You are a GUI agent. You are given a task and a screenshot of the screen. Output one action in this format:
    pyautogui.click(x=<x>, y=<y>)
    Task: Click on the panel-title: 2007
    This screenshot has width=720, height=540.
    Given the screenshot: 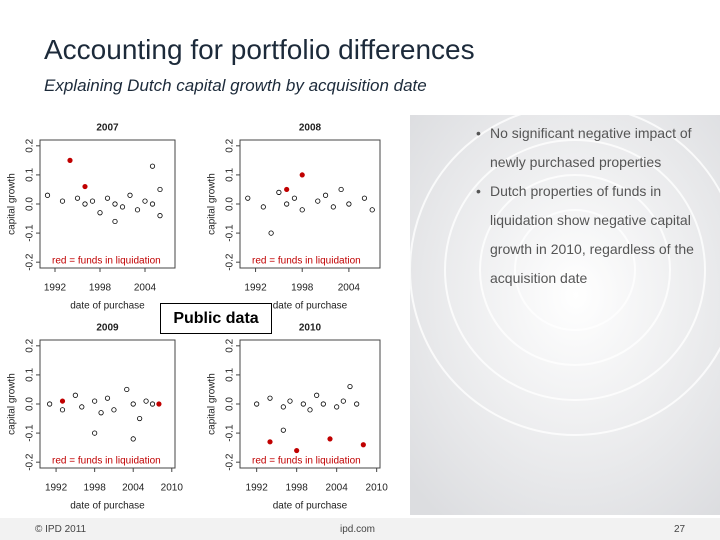 What is the action you would take?
    pyautogui.click(x=107, y=128)
    